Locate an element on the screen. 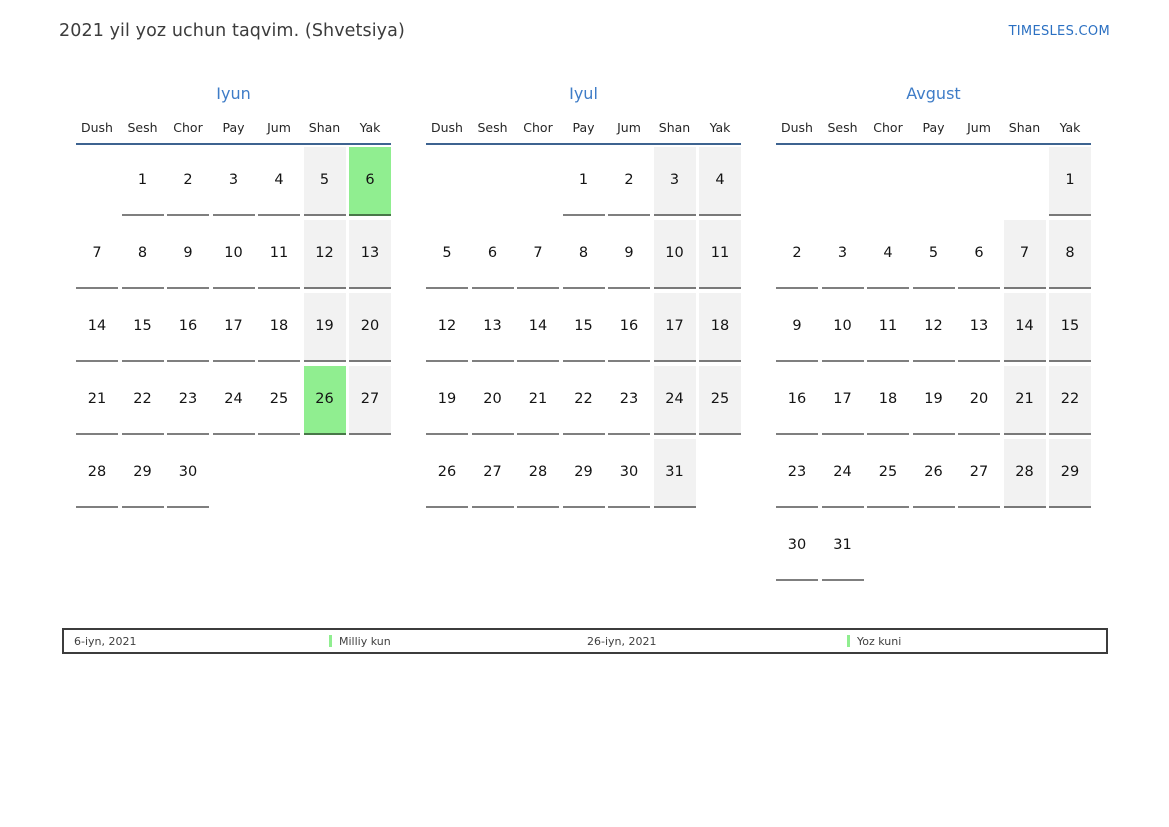  week-row: 9 10 11 12 13 14 15 is located at coordinates (933, 327).